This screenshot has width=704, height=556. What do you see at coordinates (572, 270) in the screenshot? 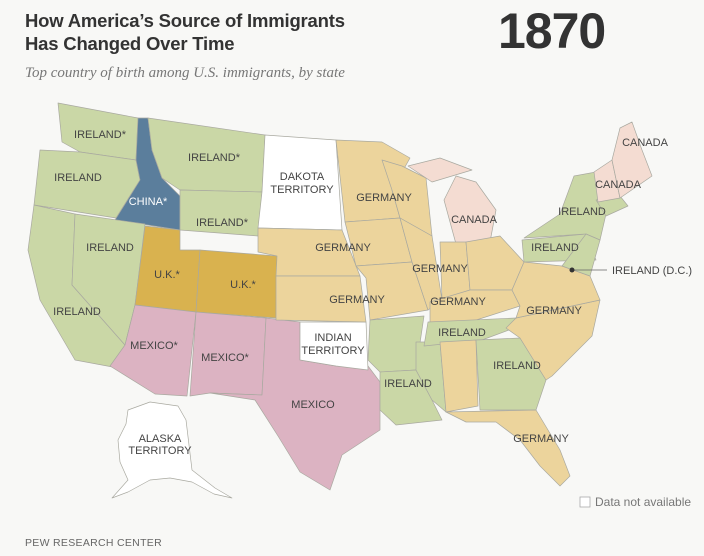
I see `dc-marker` at bounding box center [572, 270].